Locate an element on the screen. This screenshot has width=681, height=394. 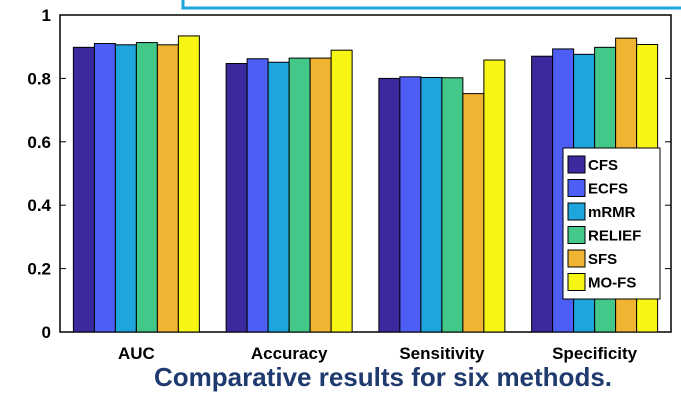
bar-sfs-accuracy is located at coordinates (320, 195).